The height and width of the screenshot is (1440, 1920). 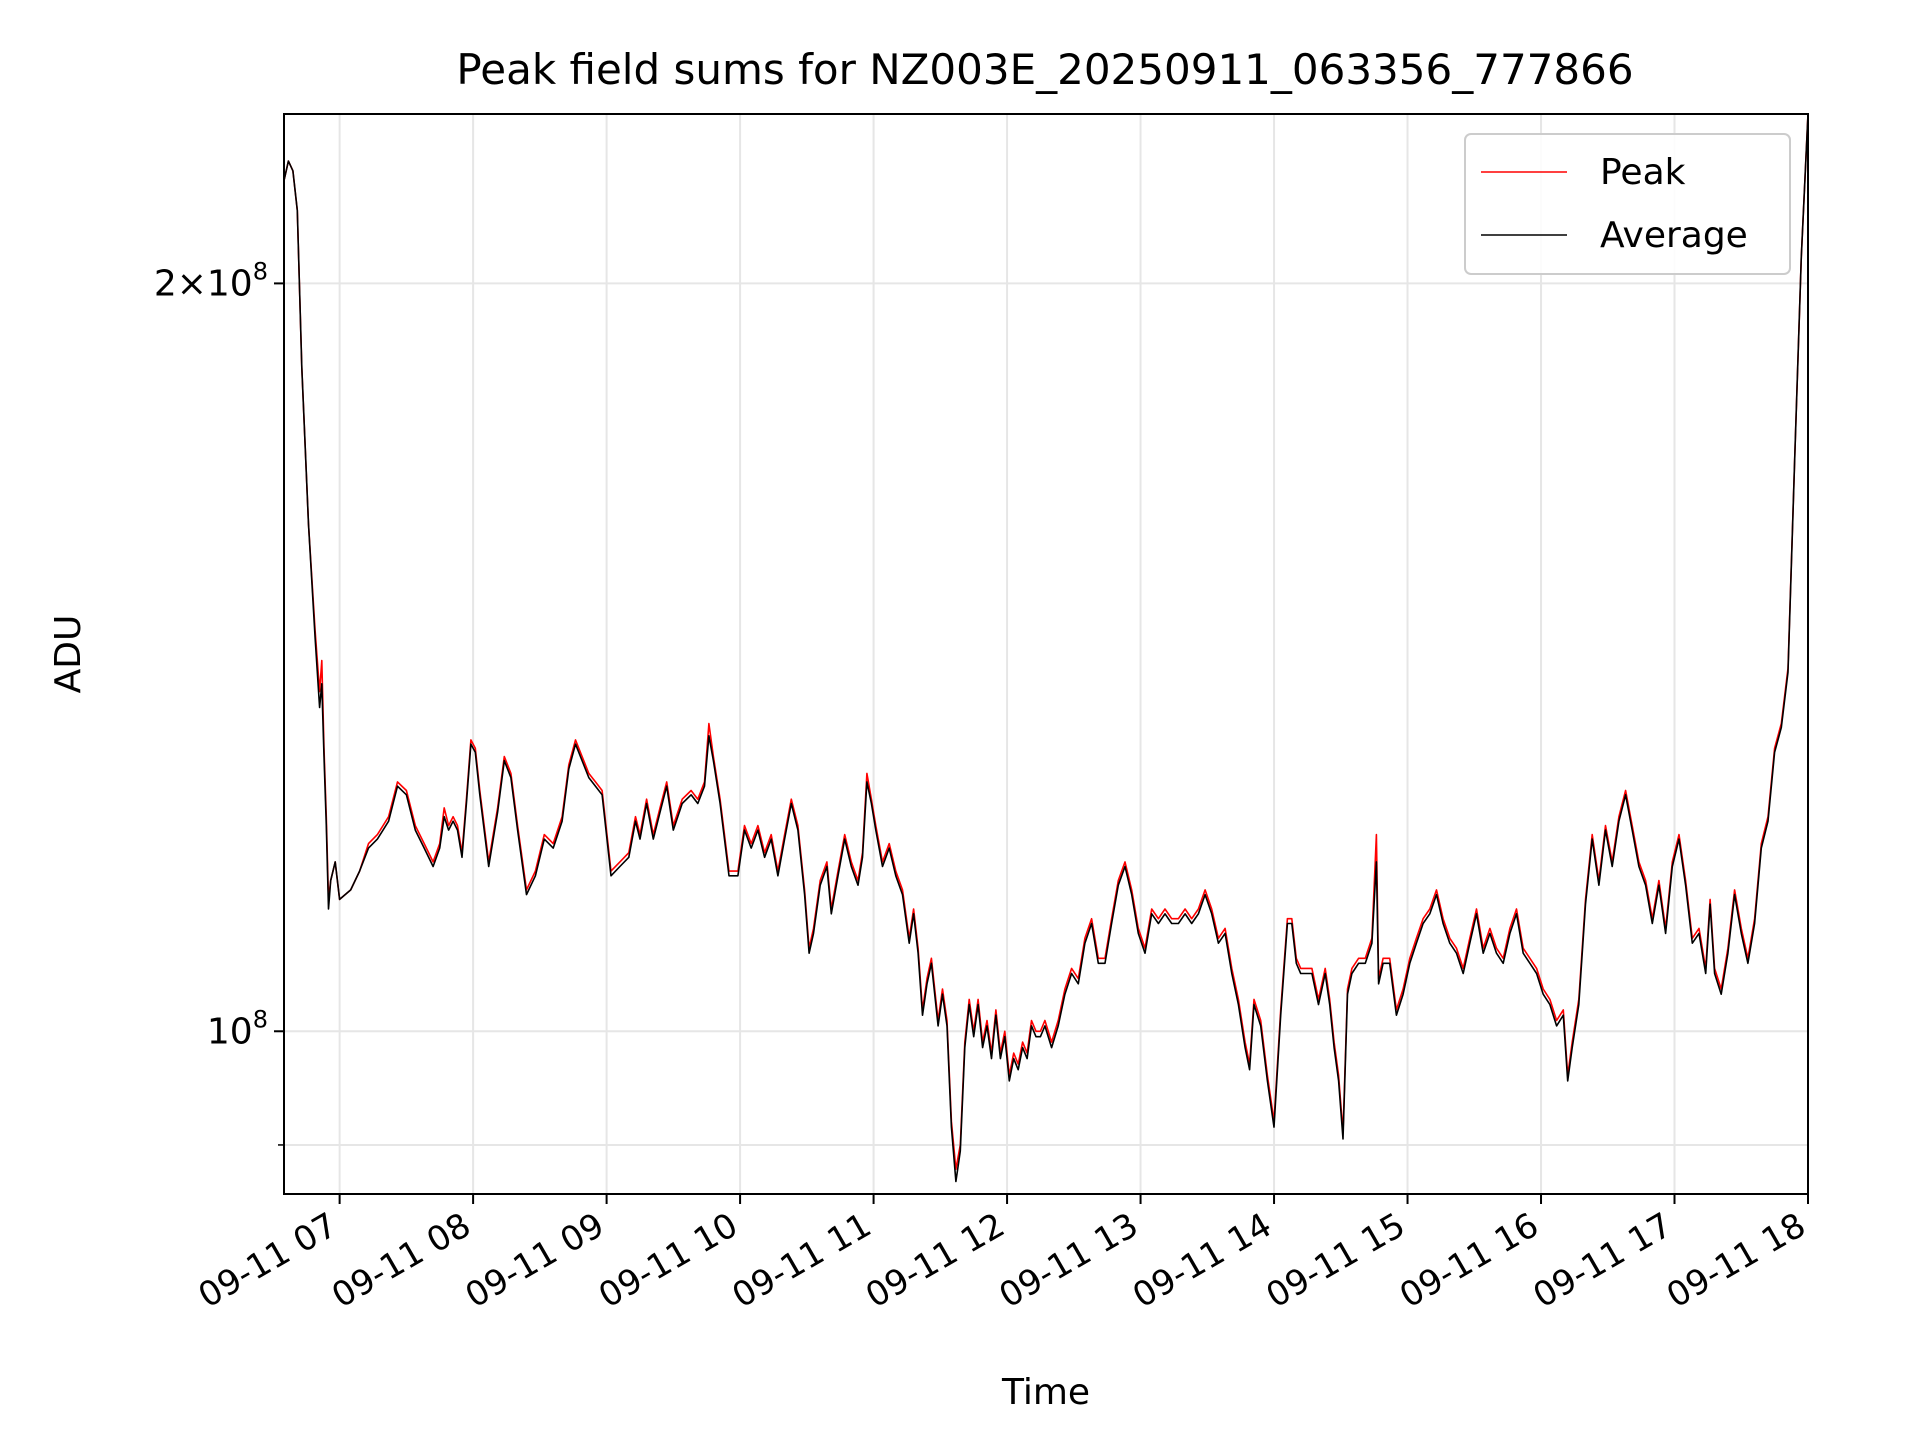 I want to click on legend: Peak Average, so click(x=1627, y=204).